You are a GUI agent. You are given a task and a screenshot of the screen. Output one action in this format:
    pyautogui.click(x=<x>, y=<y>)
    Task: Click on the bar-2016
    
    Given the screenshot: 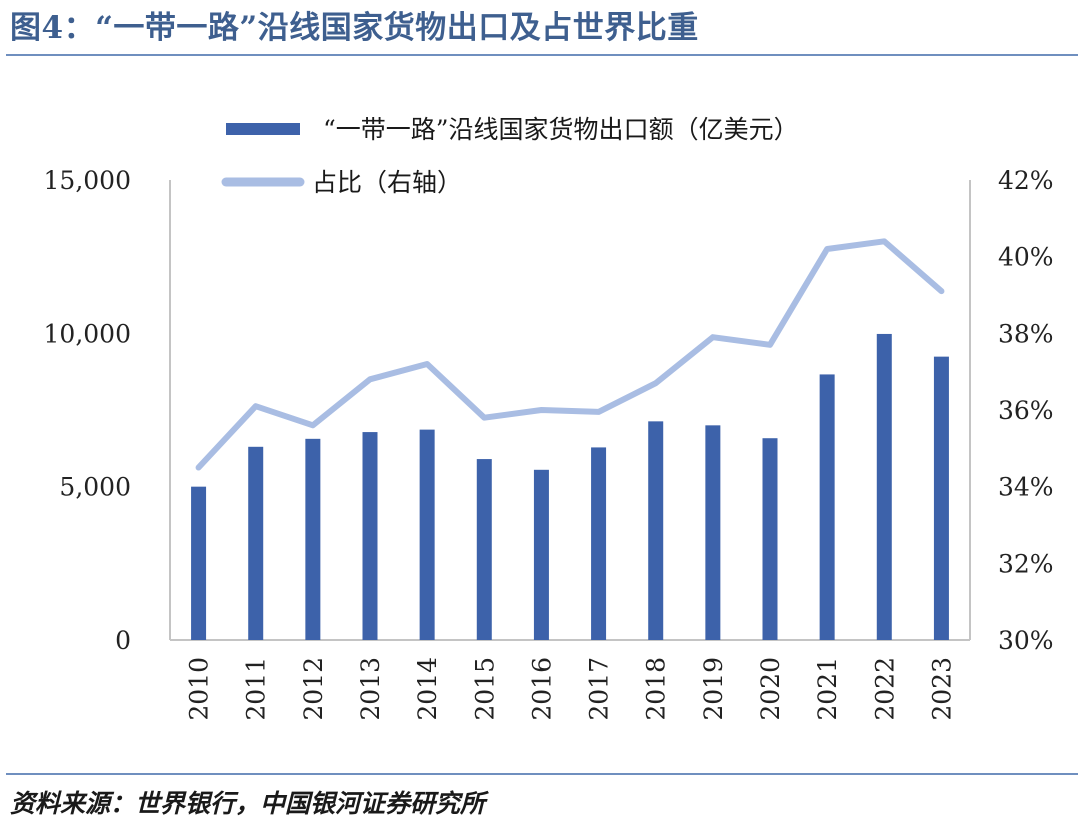 What is the action you would take?
    pyautogui.click(x=541, y=554)
    